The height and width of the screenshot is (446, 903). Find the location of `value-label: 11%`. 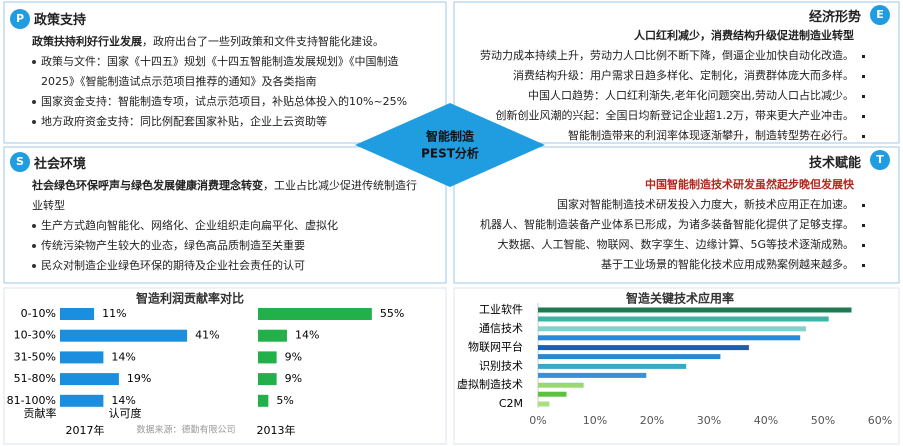

value-label: 11% is located at coordinates (114, 313).